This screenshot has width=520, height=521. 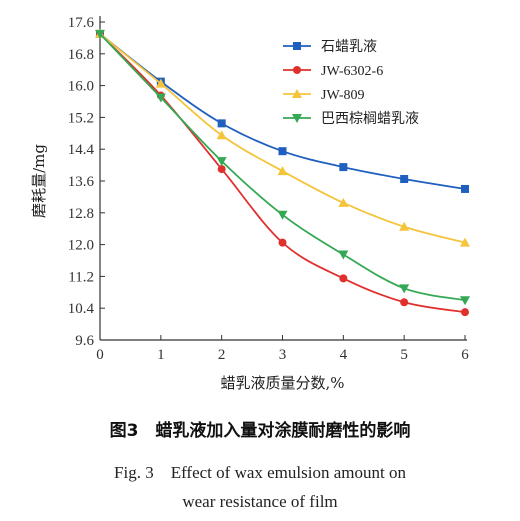 I want to click on x-axis-label: 蜡乳液质量分数,%, so click(x=282, y=383).